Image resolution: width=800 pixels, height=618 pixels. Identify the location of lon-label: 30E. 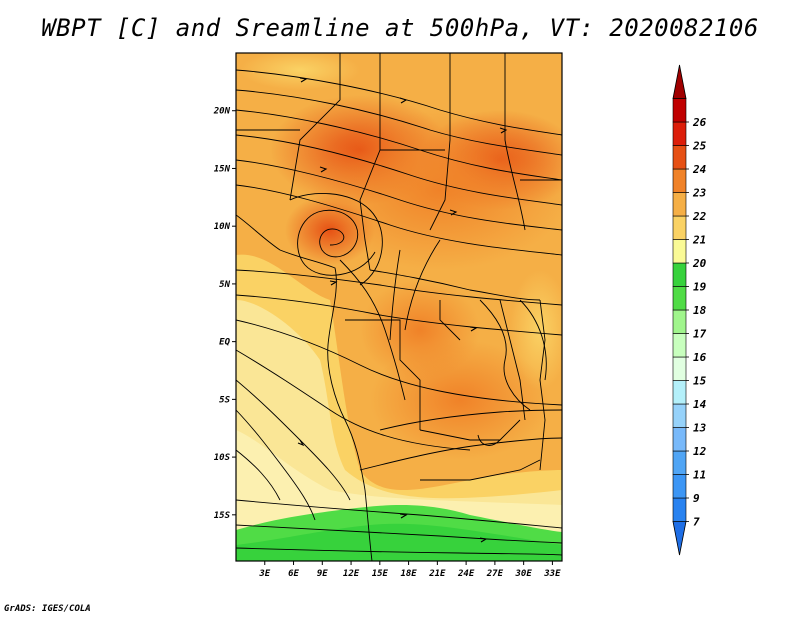
(524, 574).